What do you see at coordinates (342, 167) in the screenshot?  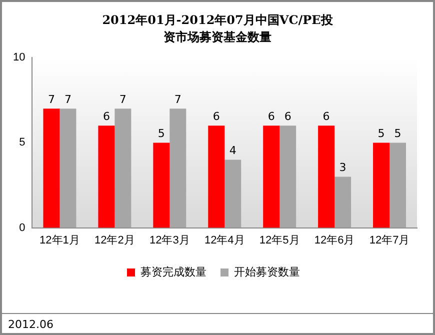 I see `data-label: 3` at bounding box center [342, 167].